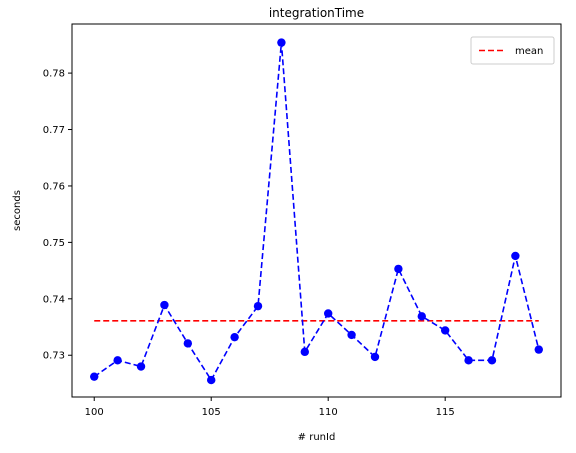  What do you see at coordinates (270, 407) in the screenshot?
I see `x-axis: 100 105 110 115` at bounding box center [270, 407].